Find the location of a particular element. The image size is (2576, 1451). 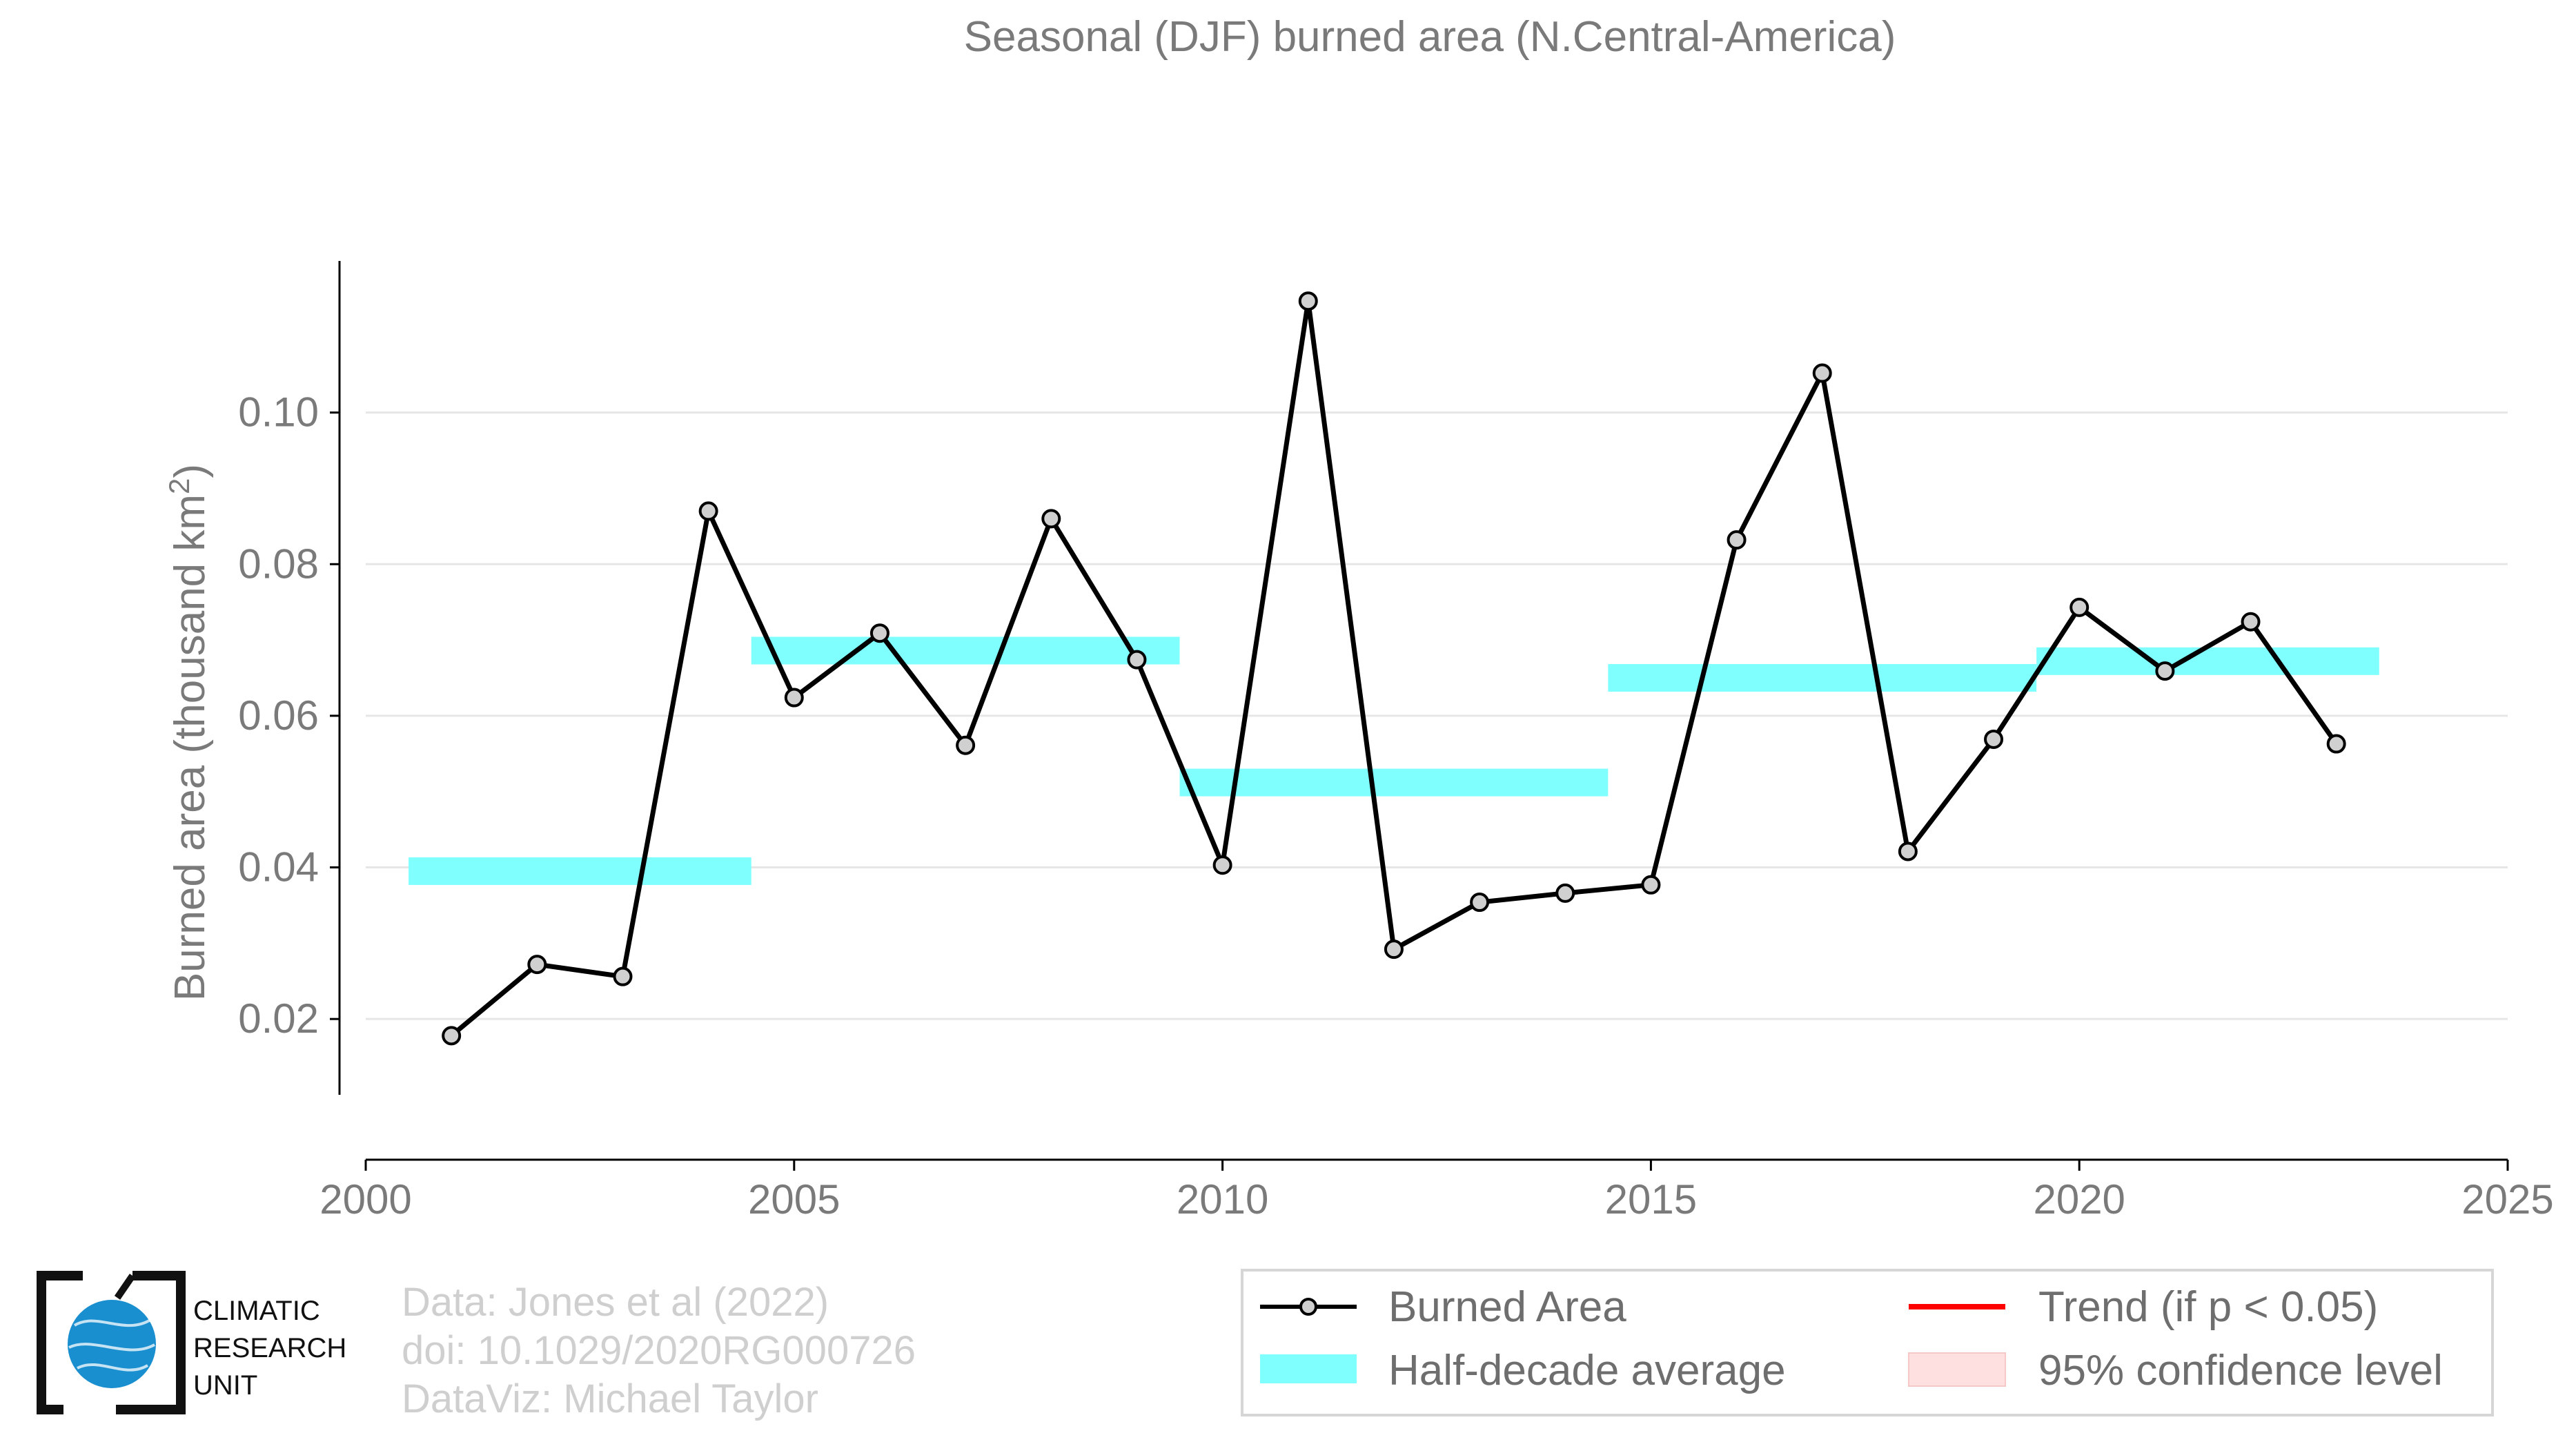

credit-dataviz: DataViz: Michael Taylor is located at coordinates (610, 1399).